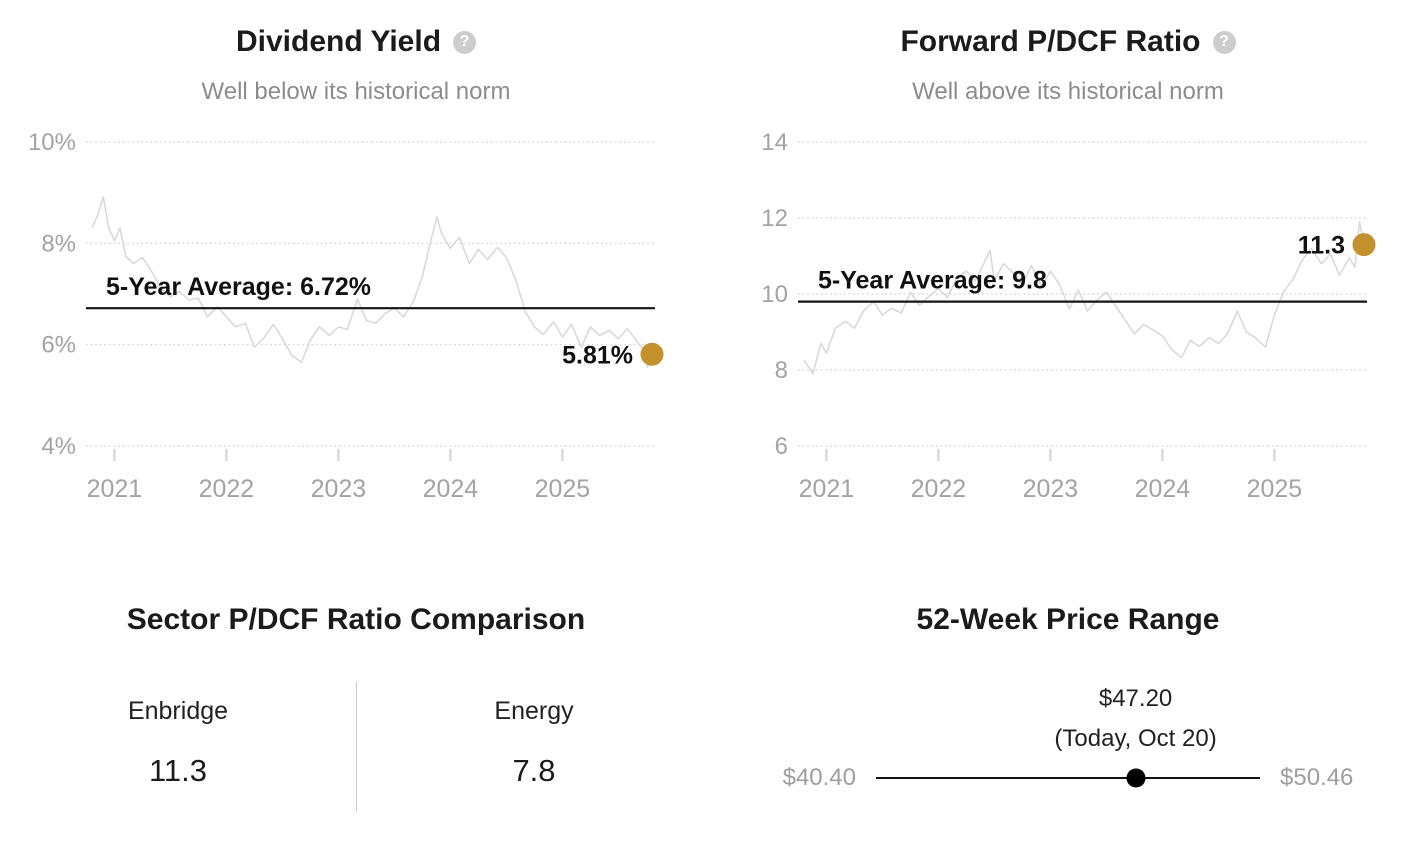 Image resolution: width=1424 pixels, height=856 pixels. I want to click on vertical-divider, so click(356, 747).